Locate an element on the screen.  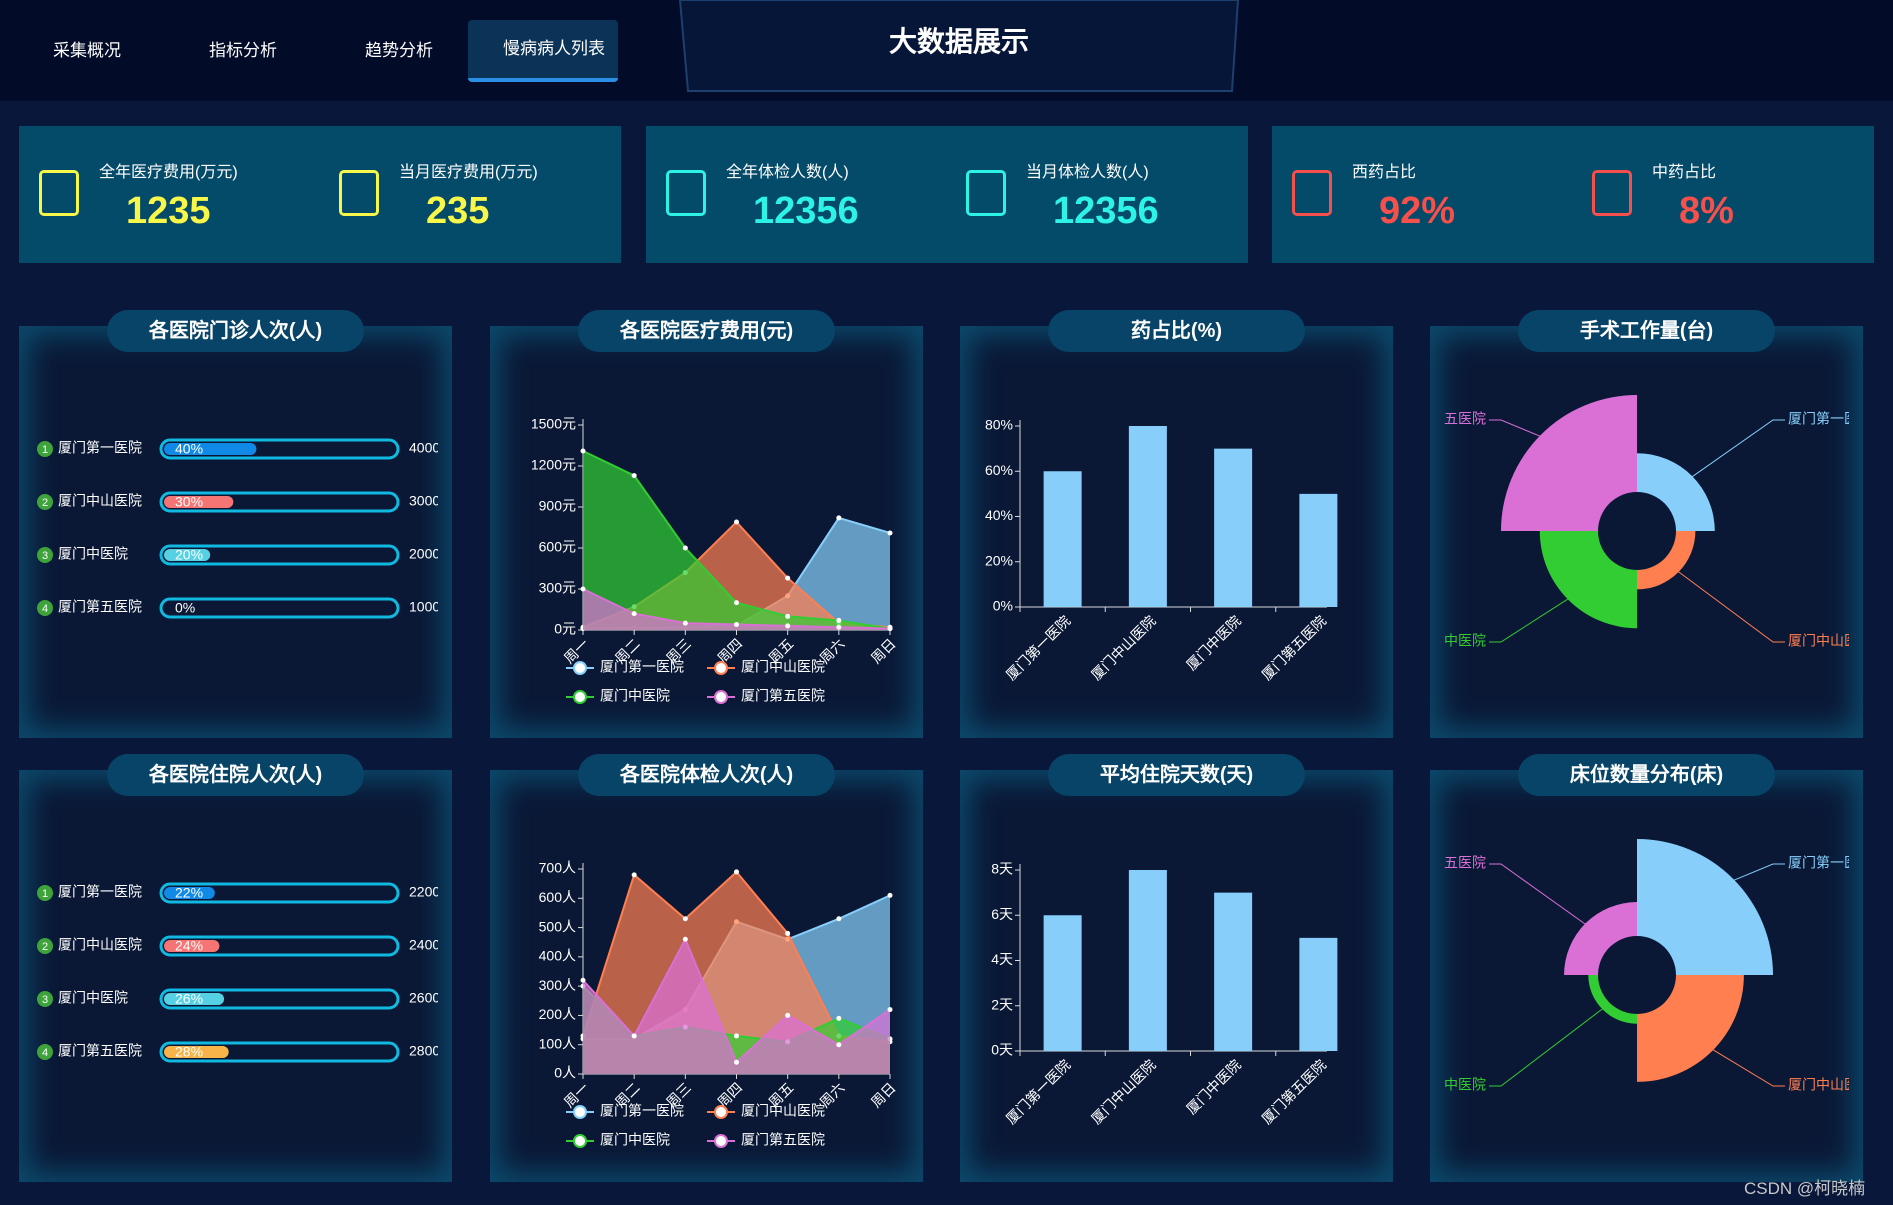
panel-title: 手术工作量(台) is located at coordinates (1646, 331).